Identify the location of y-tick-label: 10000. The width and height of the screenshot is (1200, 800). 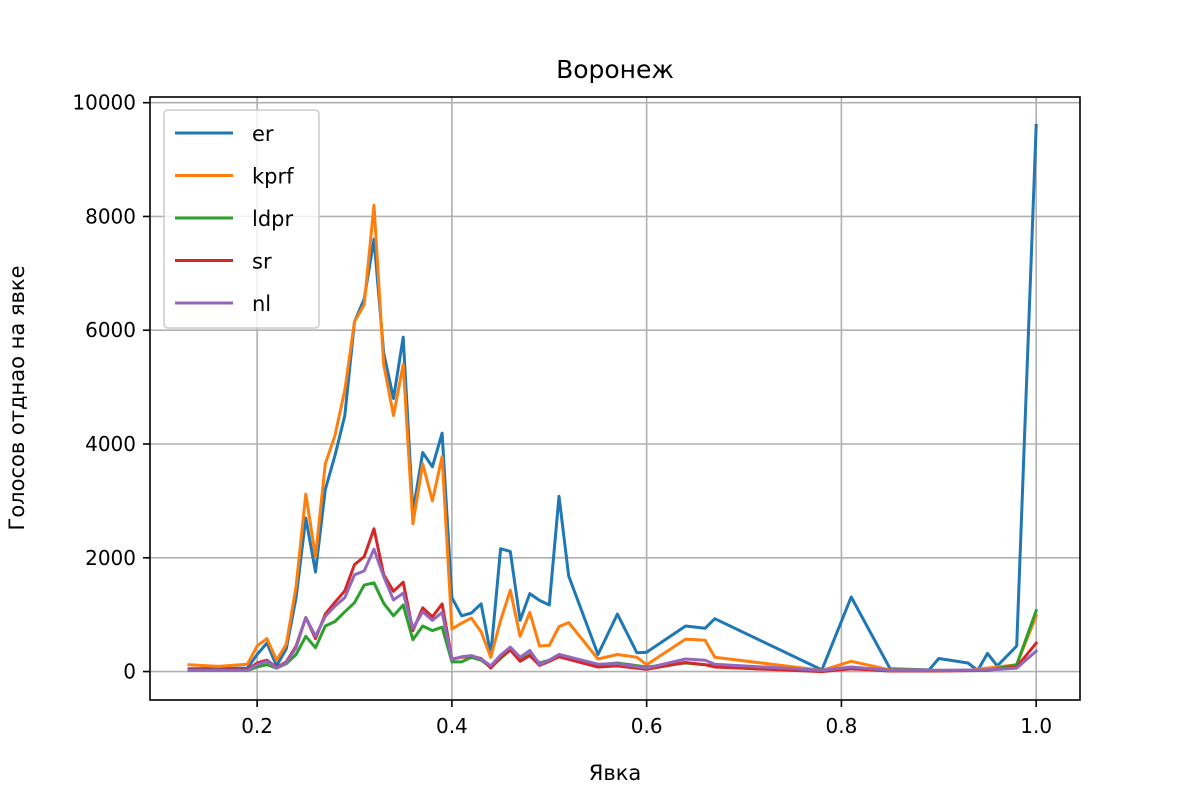
(104, 103).